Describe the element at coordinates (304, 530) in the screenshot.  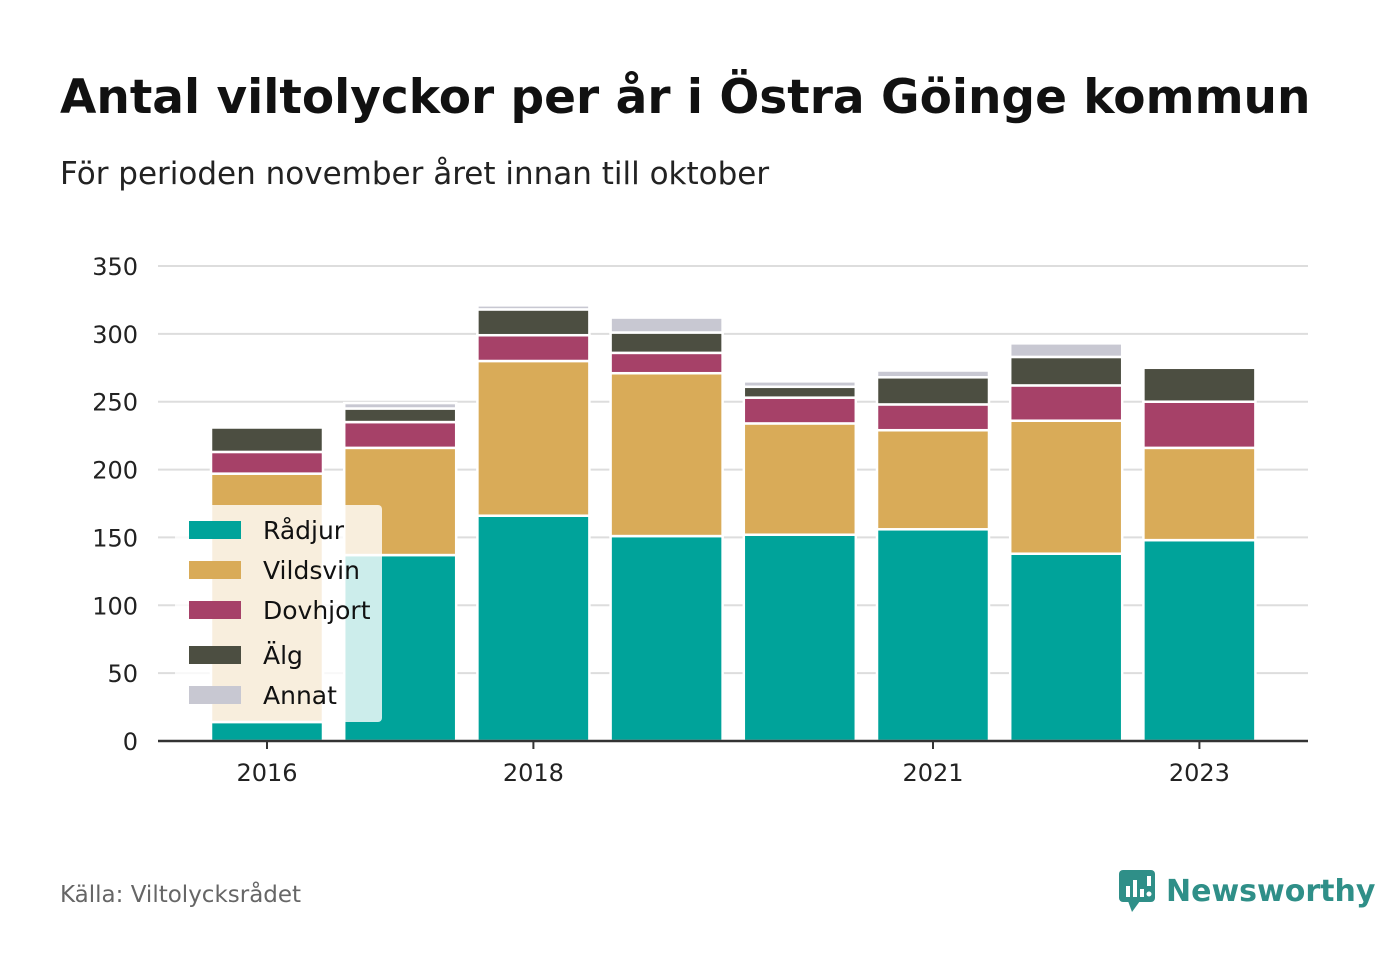
I see `legend-label: Rådjur` at that location.